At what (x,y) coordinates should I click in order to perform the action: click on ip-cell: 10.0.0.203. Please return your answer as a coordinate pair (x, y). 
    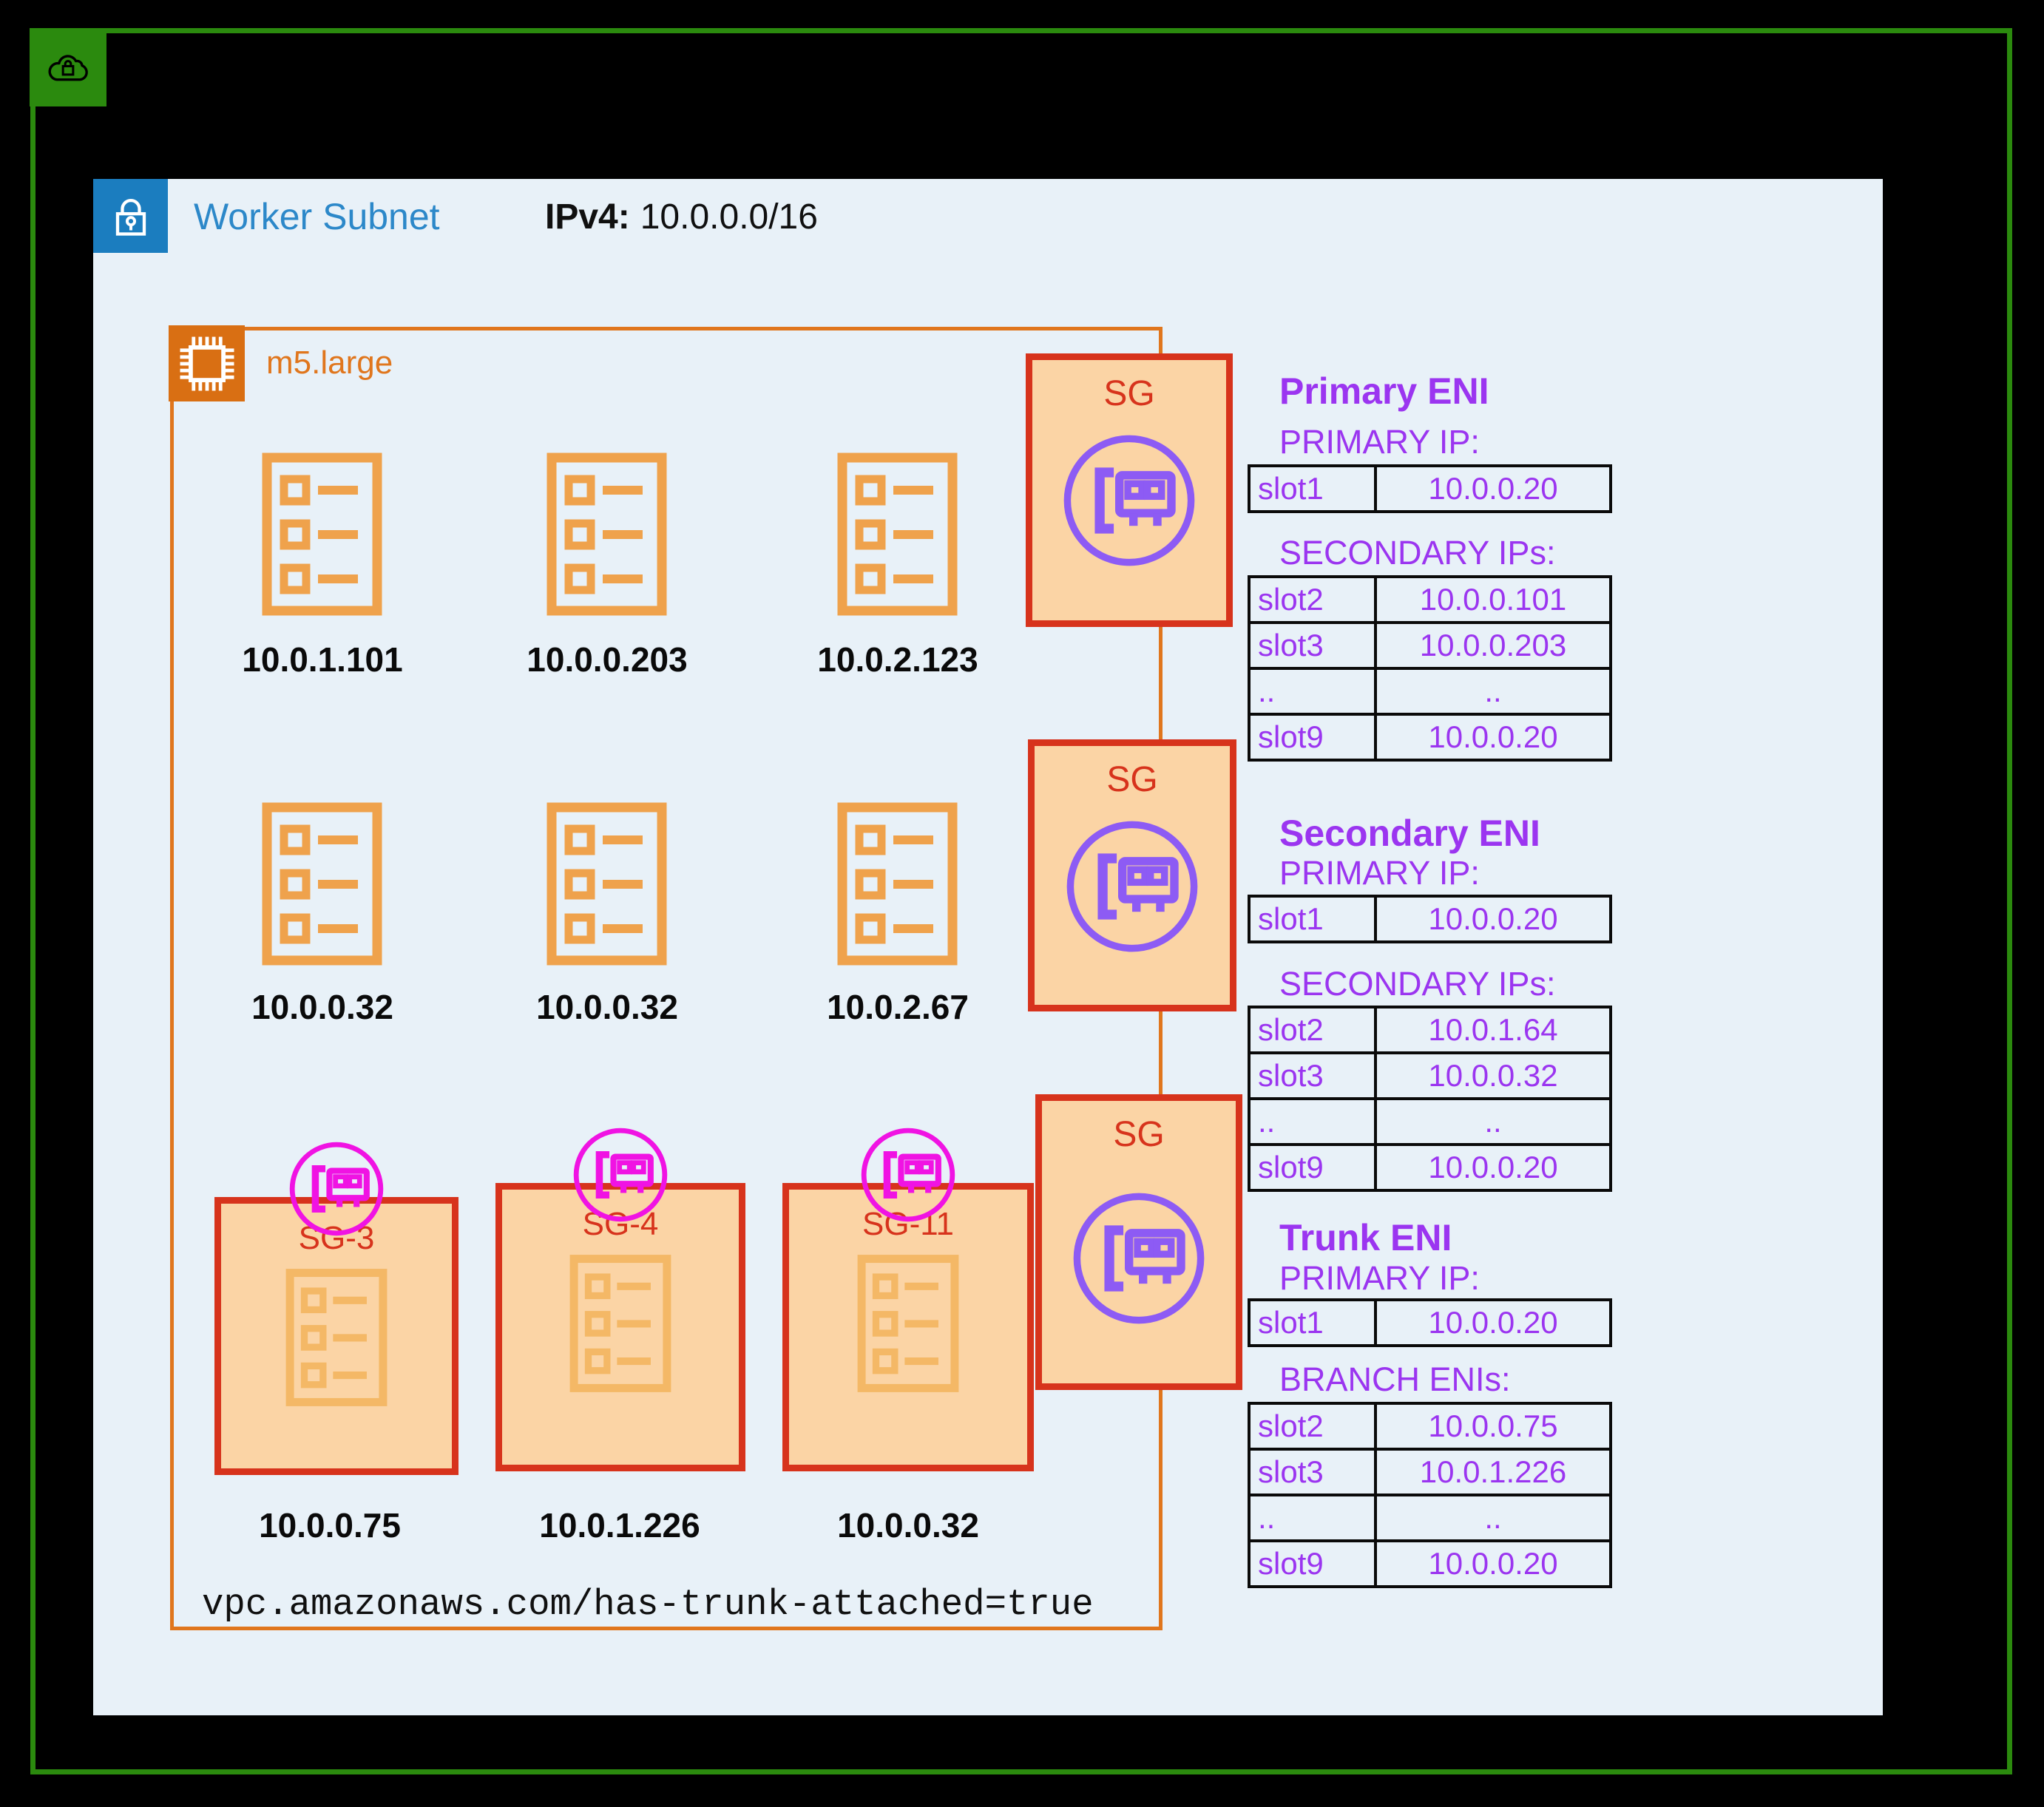
    Looking at the image, I should click on (1493, 646).